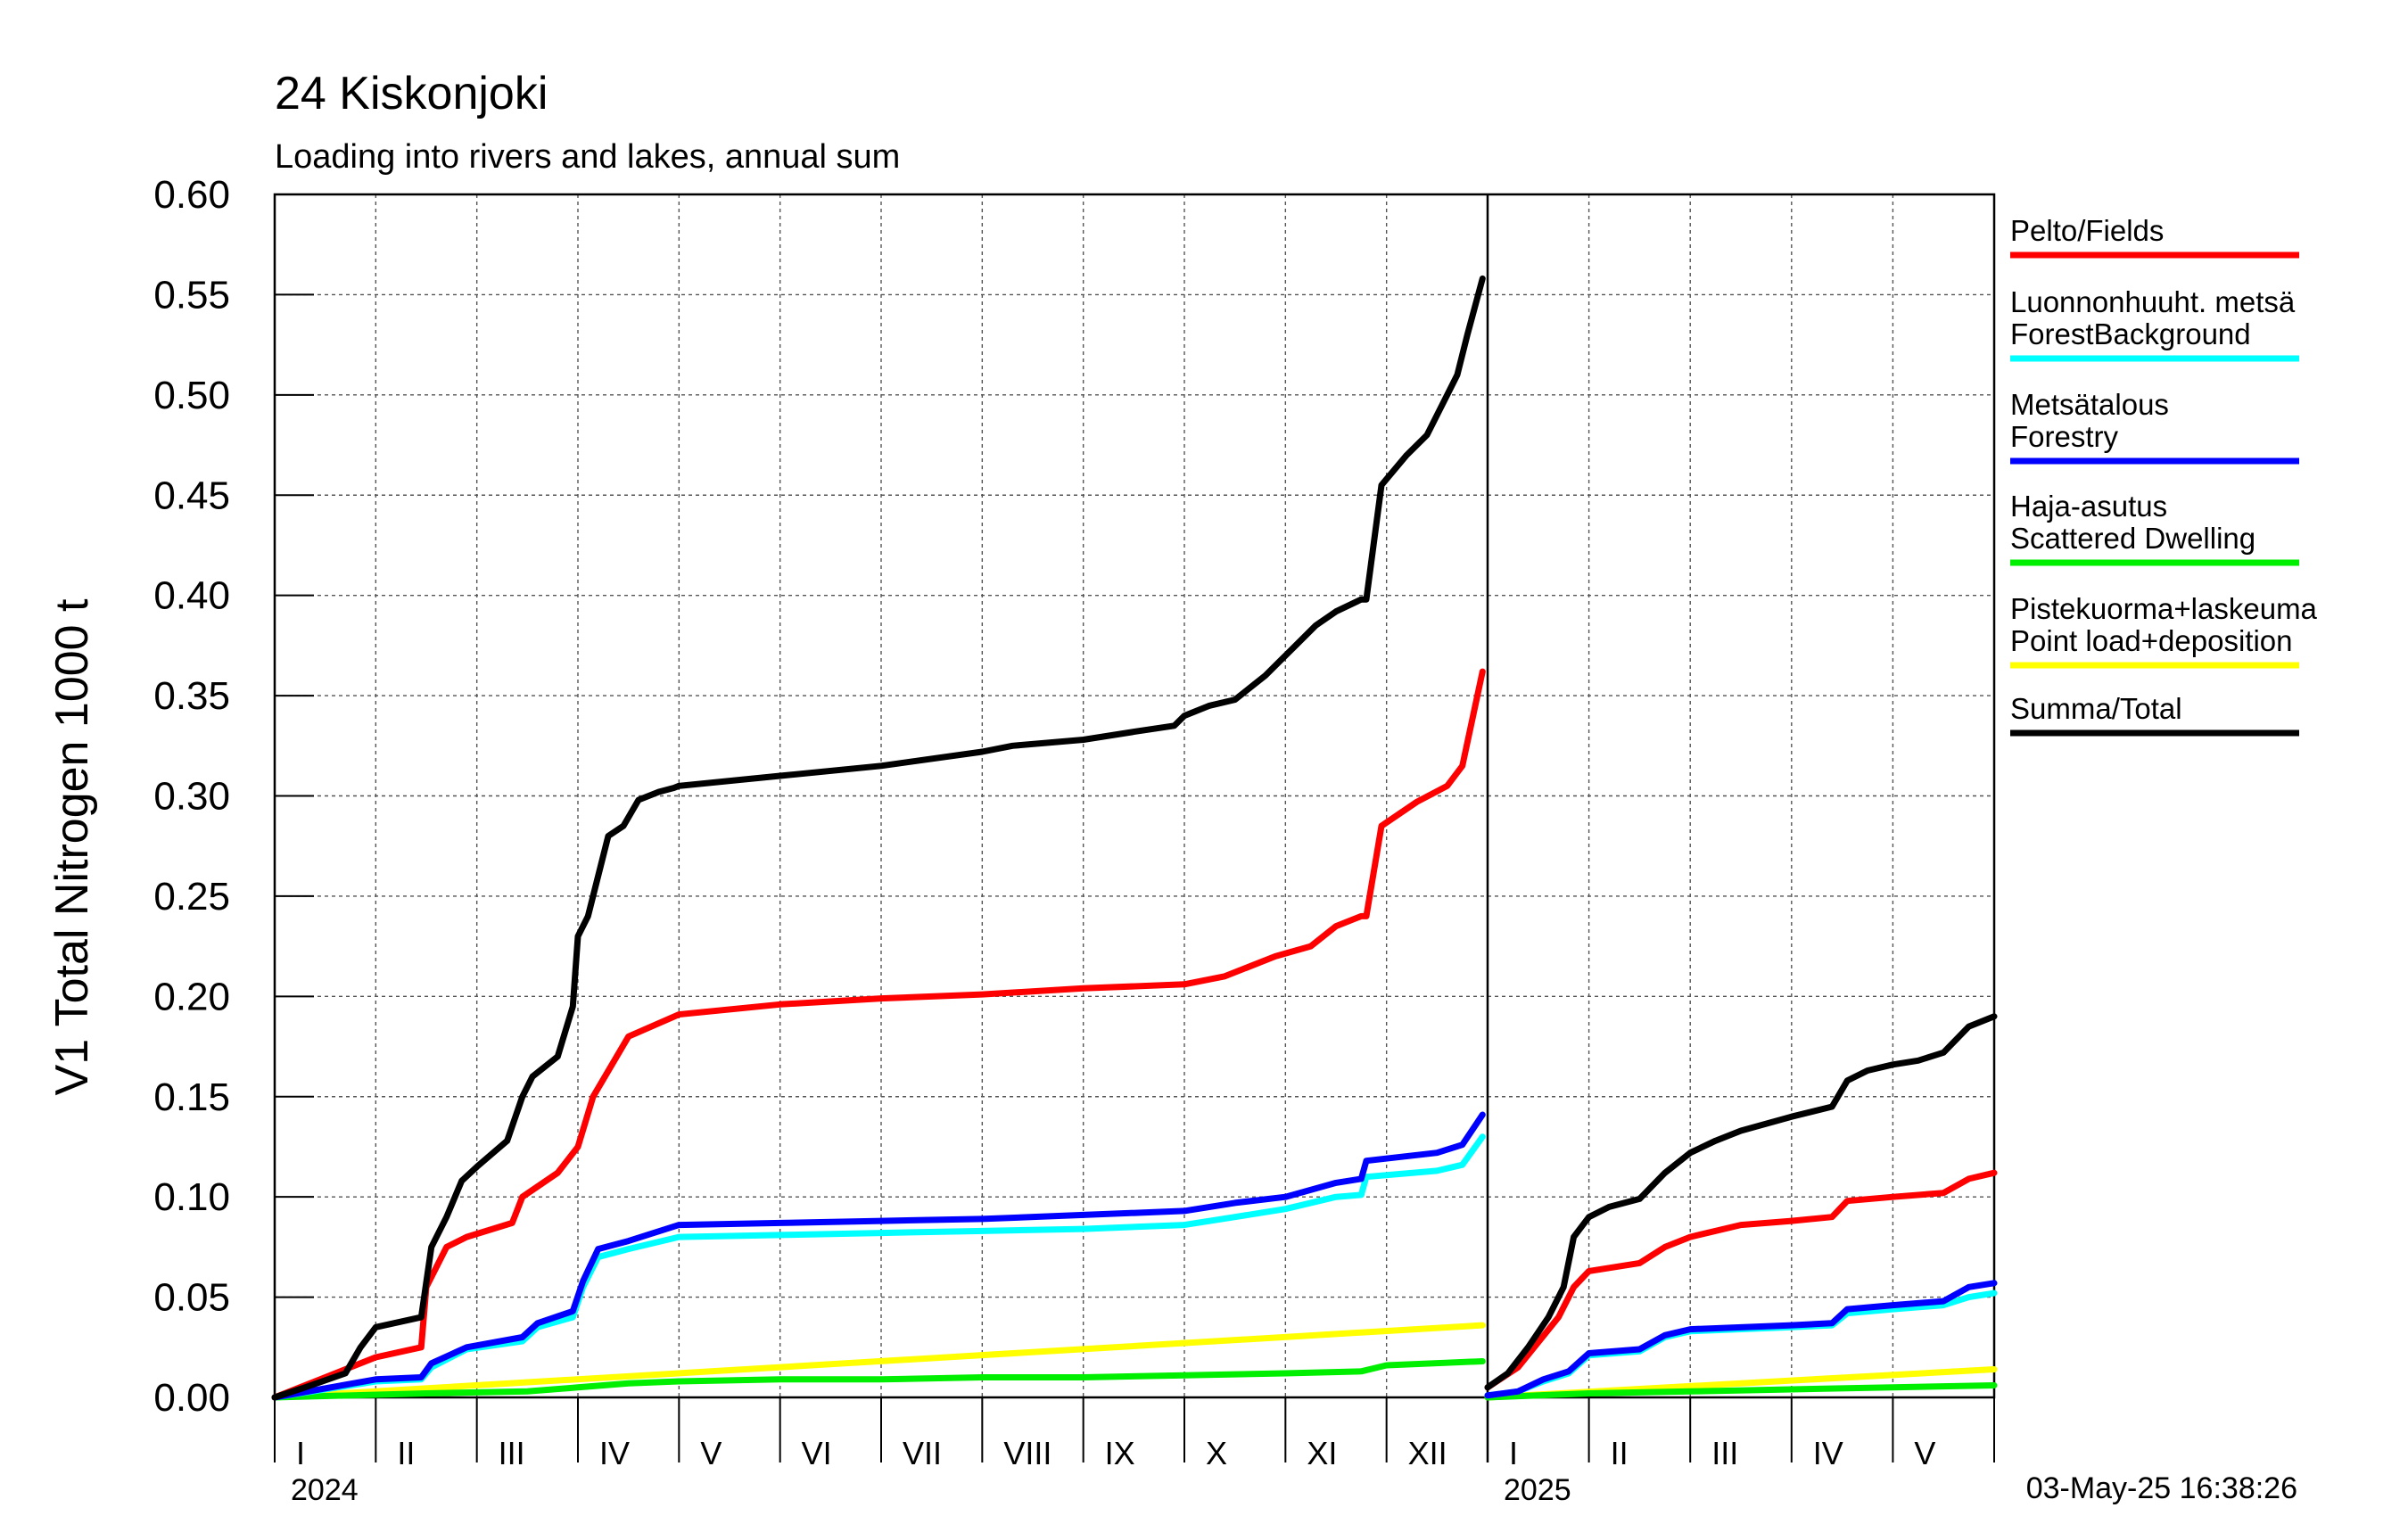 The image size is (2408, 1516). What do you see at coordinates (192, 897) in the screenshot?
I see `y-tick-label: 0.25` at bounding box center [192, 897].